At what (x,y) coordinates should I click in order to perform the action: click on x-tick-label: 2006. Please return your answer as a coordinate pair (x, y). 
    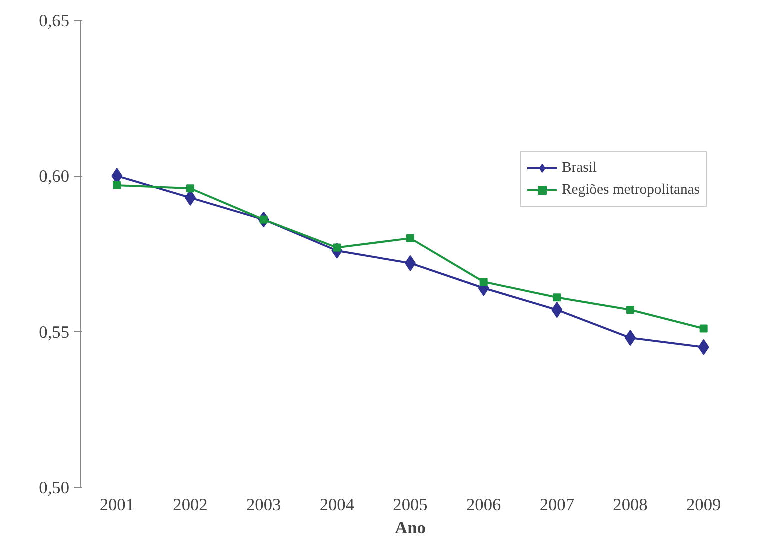
    Looking at the image, I should click on (484, 505).